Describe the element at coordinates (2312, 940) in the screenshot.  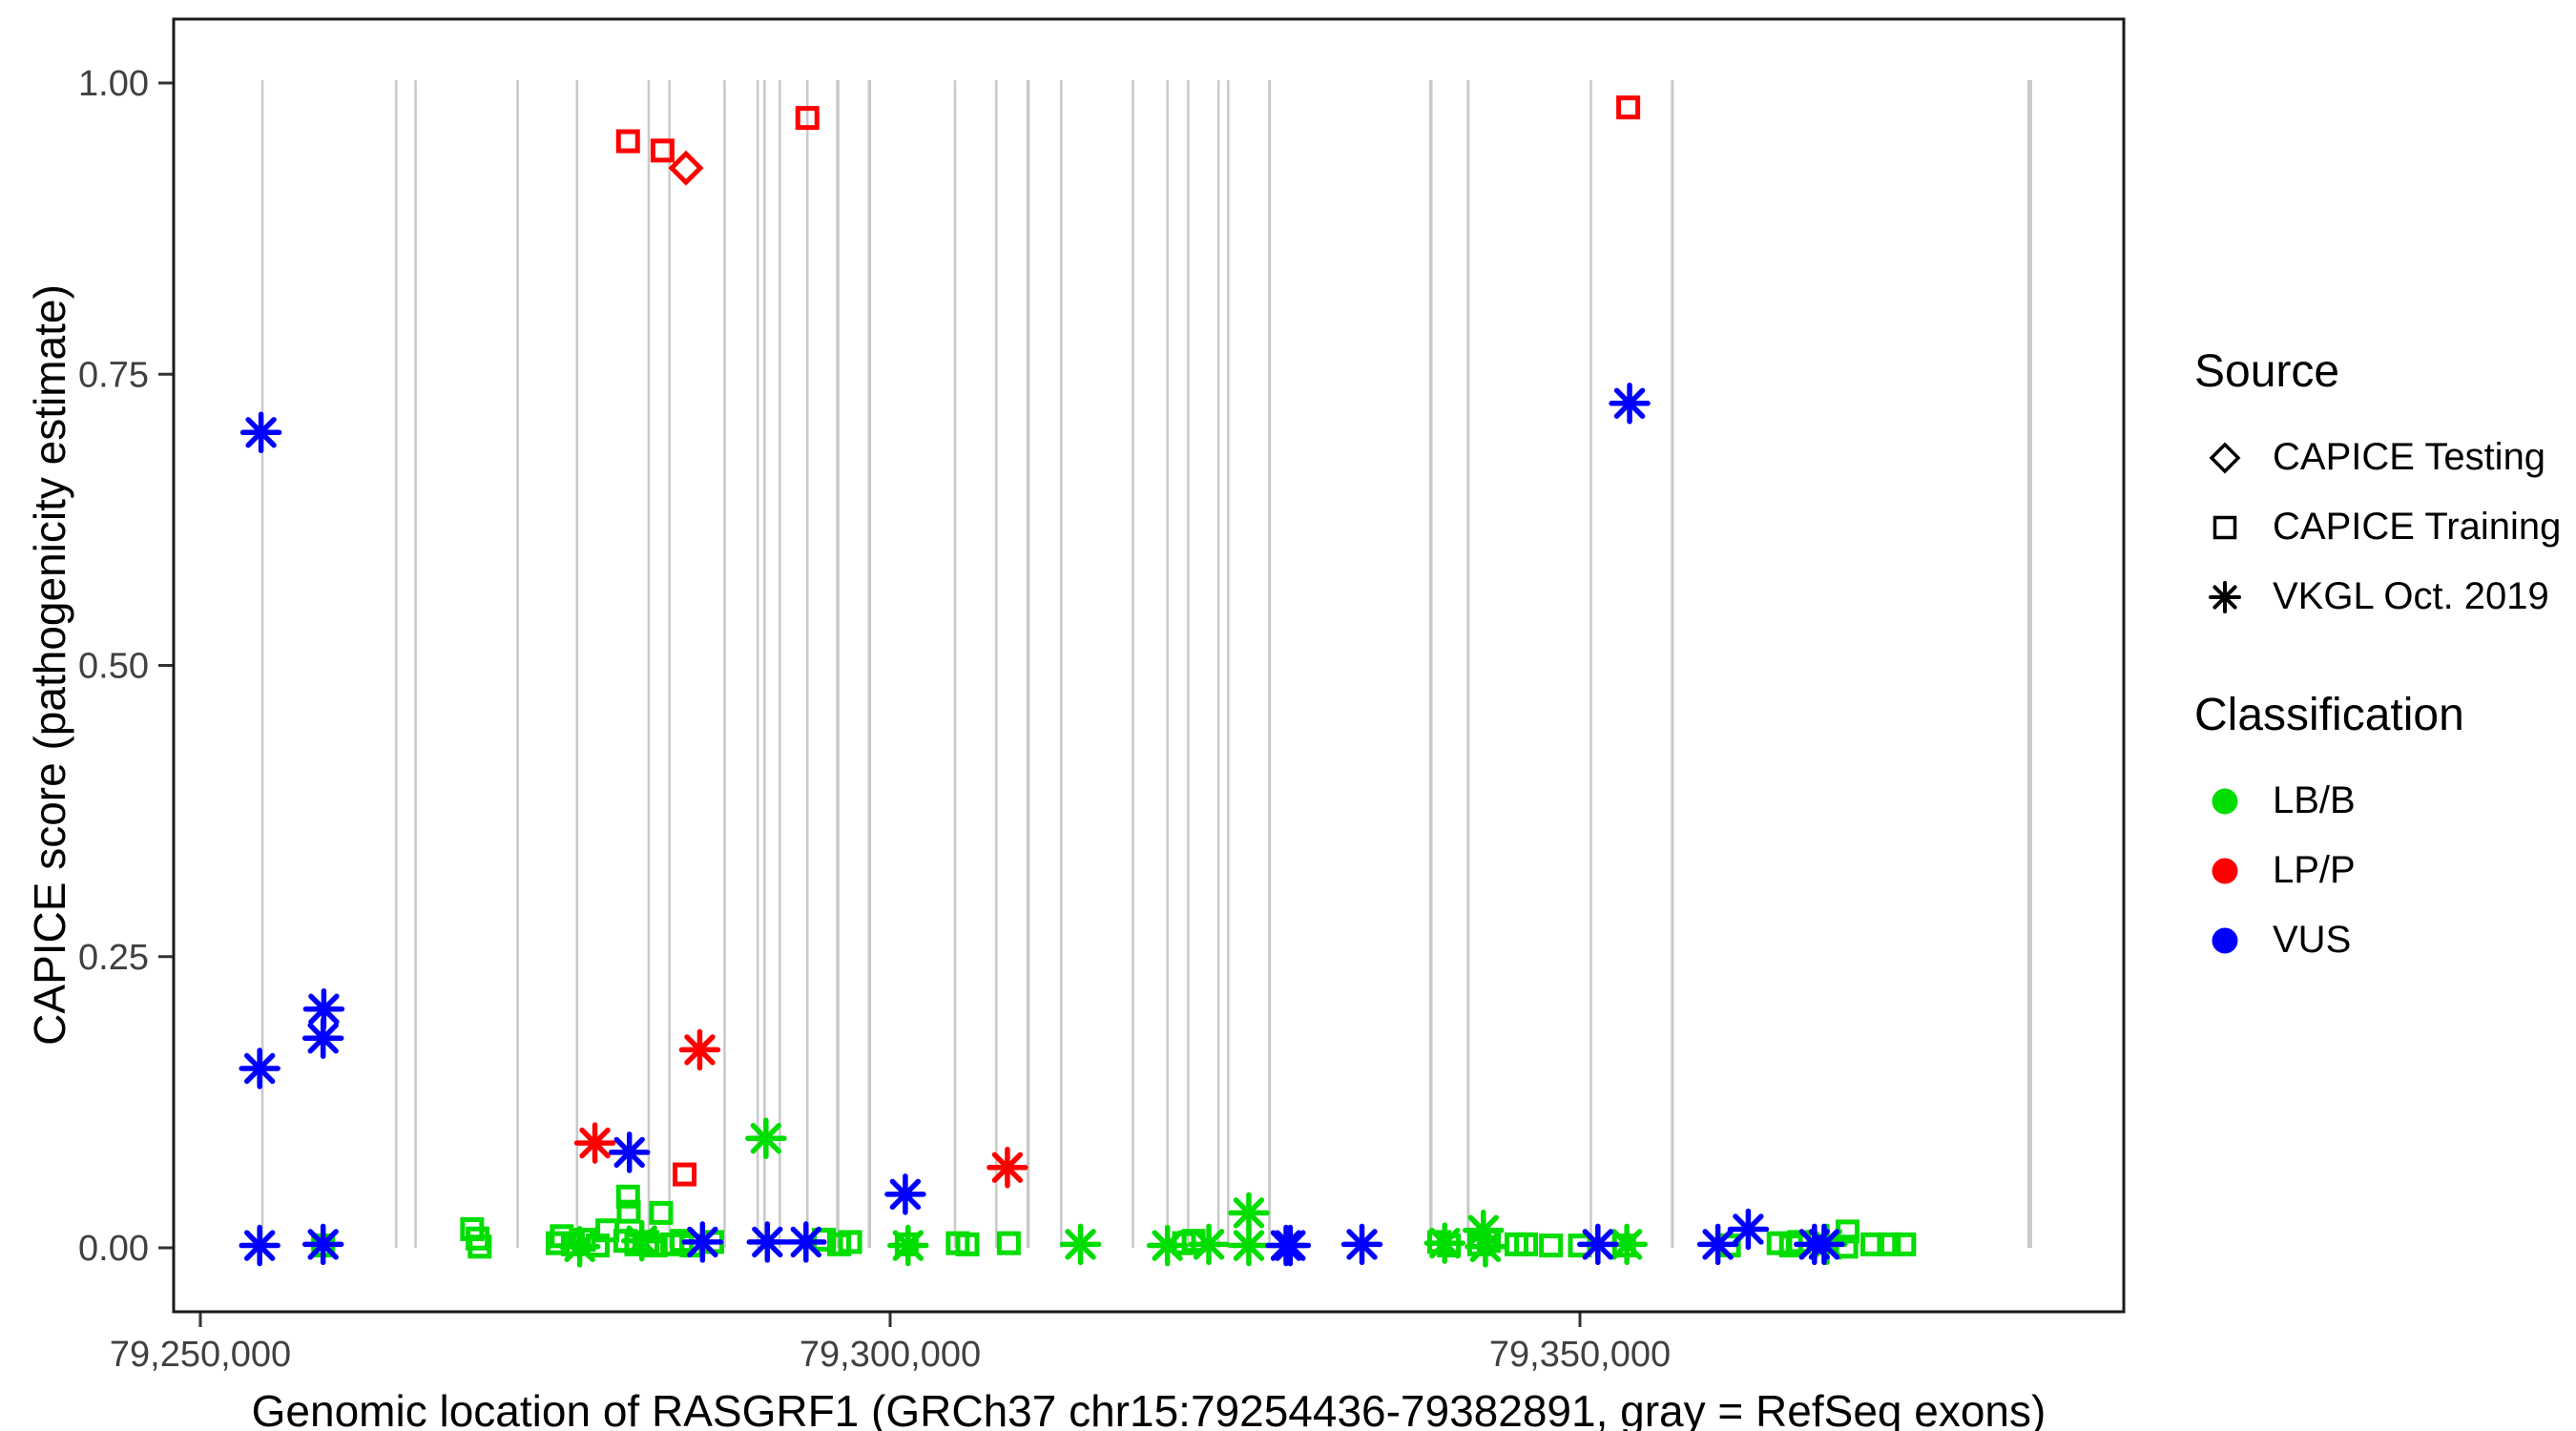
I see `legend-item-label: VUS` at that location.